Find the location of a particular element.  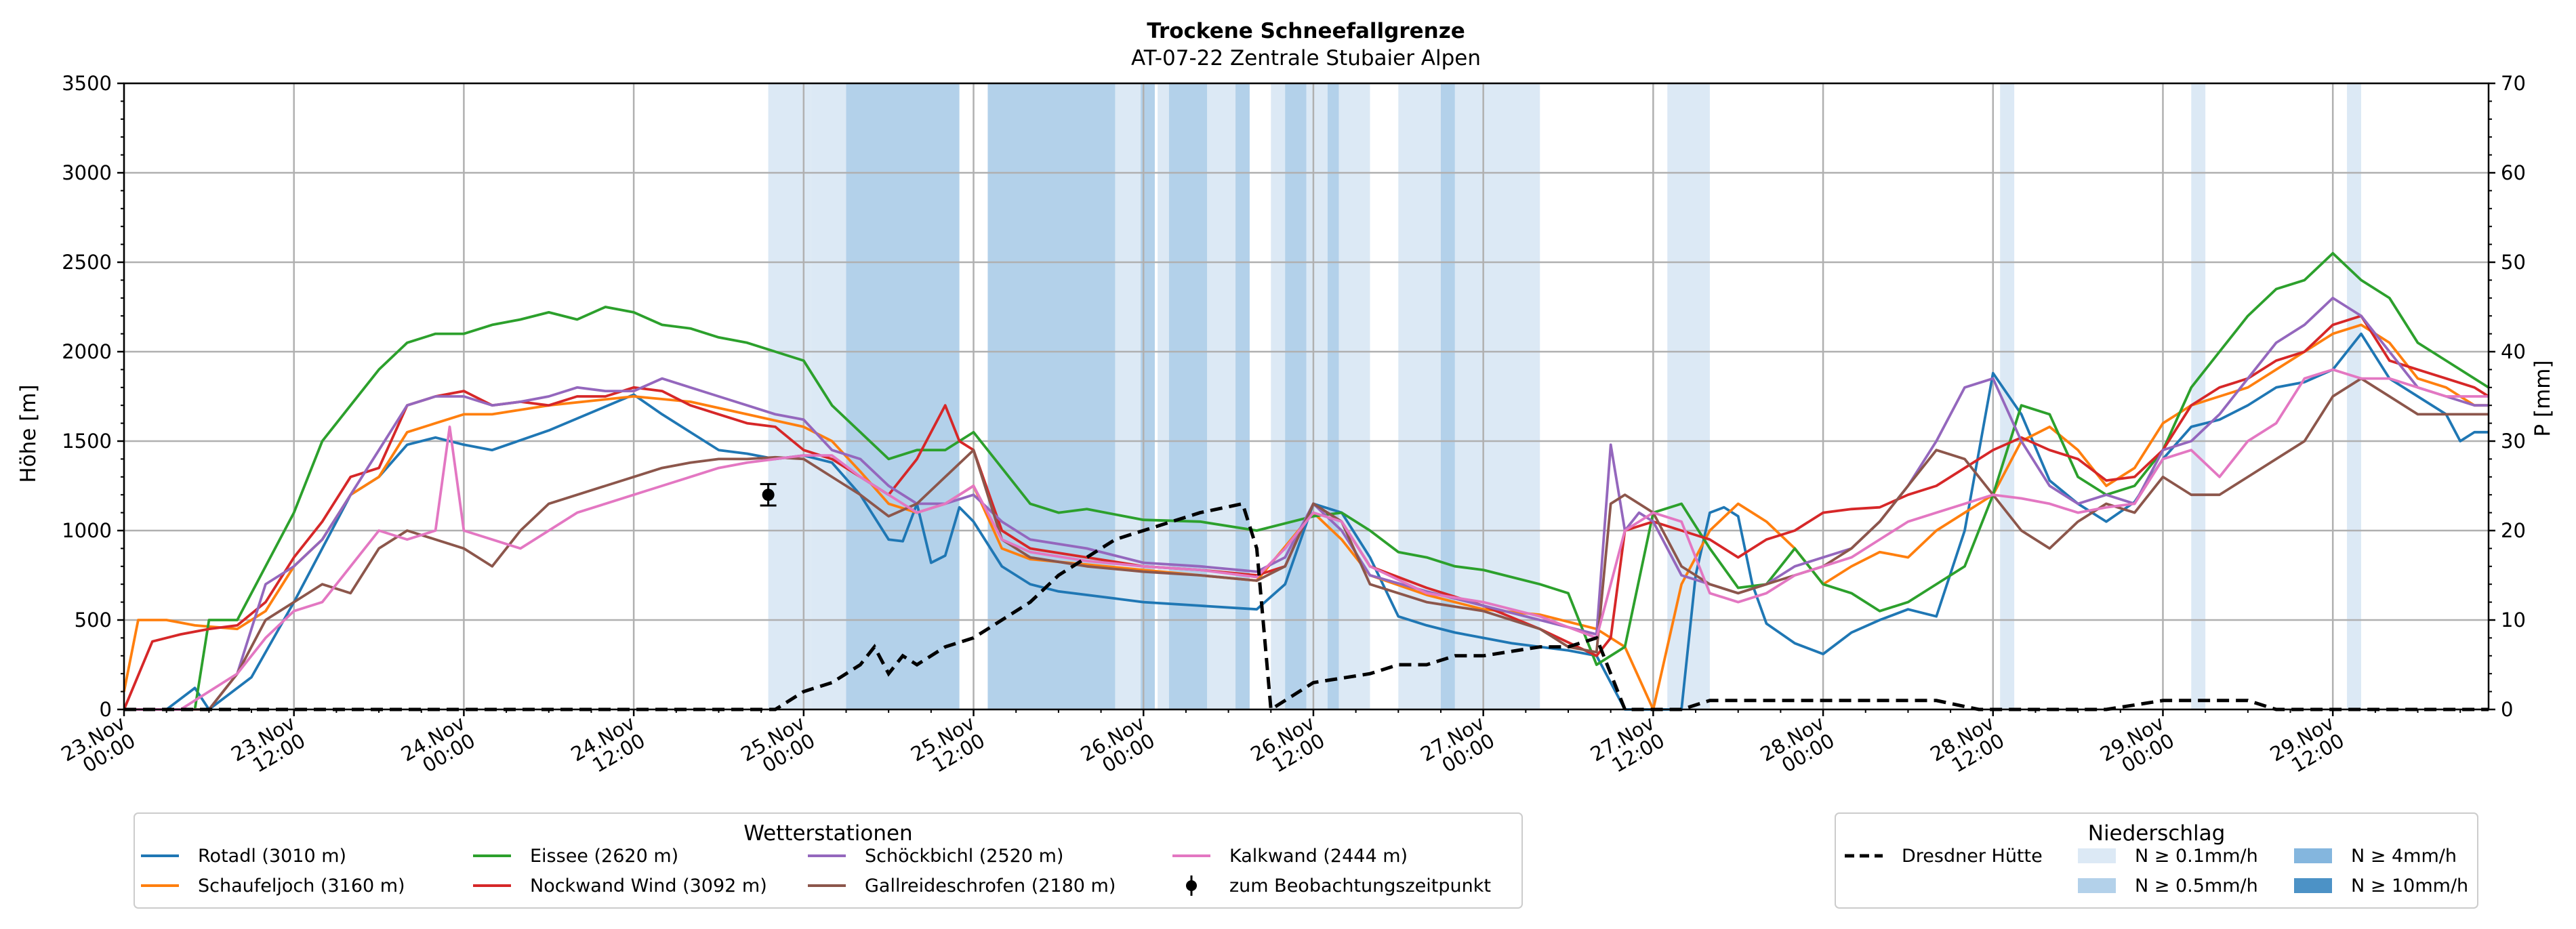

legend-stations-title: Wetterstationen is located at coordinates (827, 833).